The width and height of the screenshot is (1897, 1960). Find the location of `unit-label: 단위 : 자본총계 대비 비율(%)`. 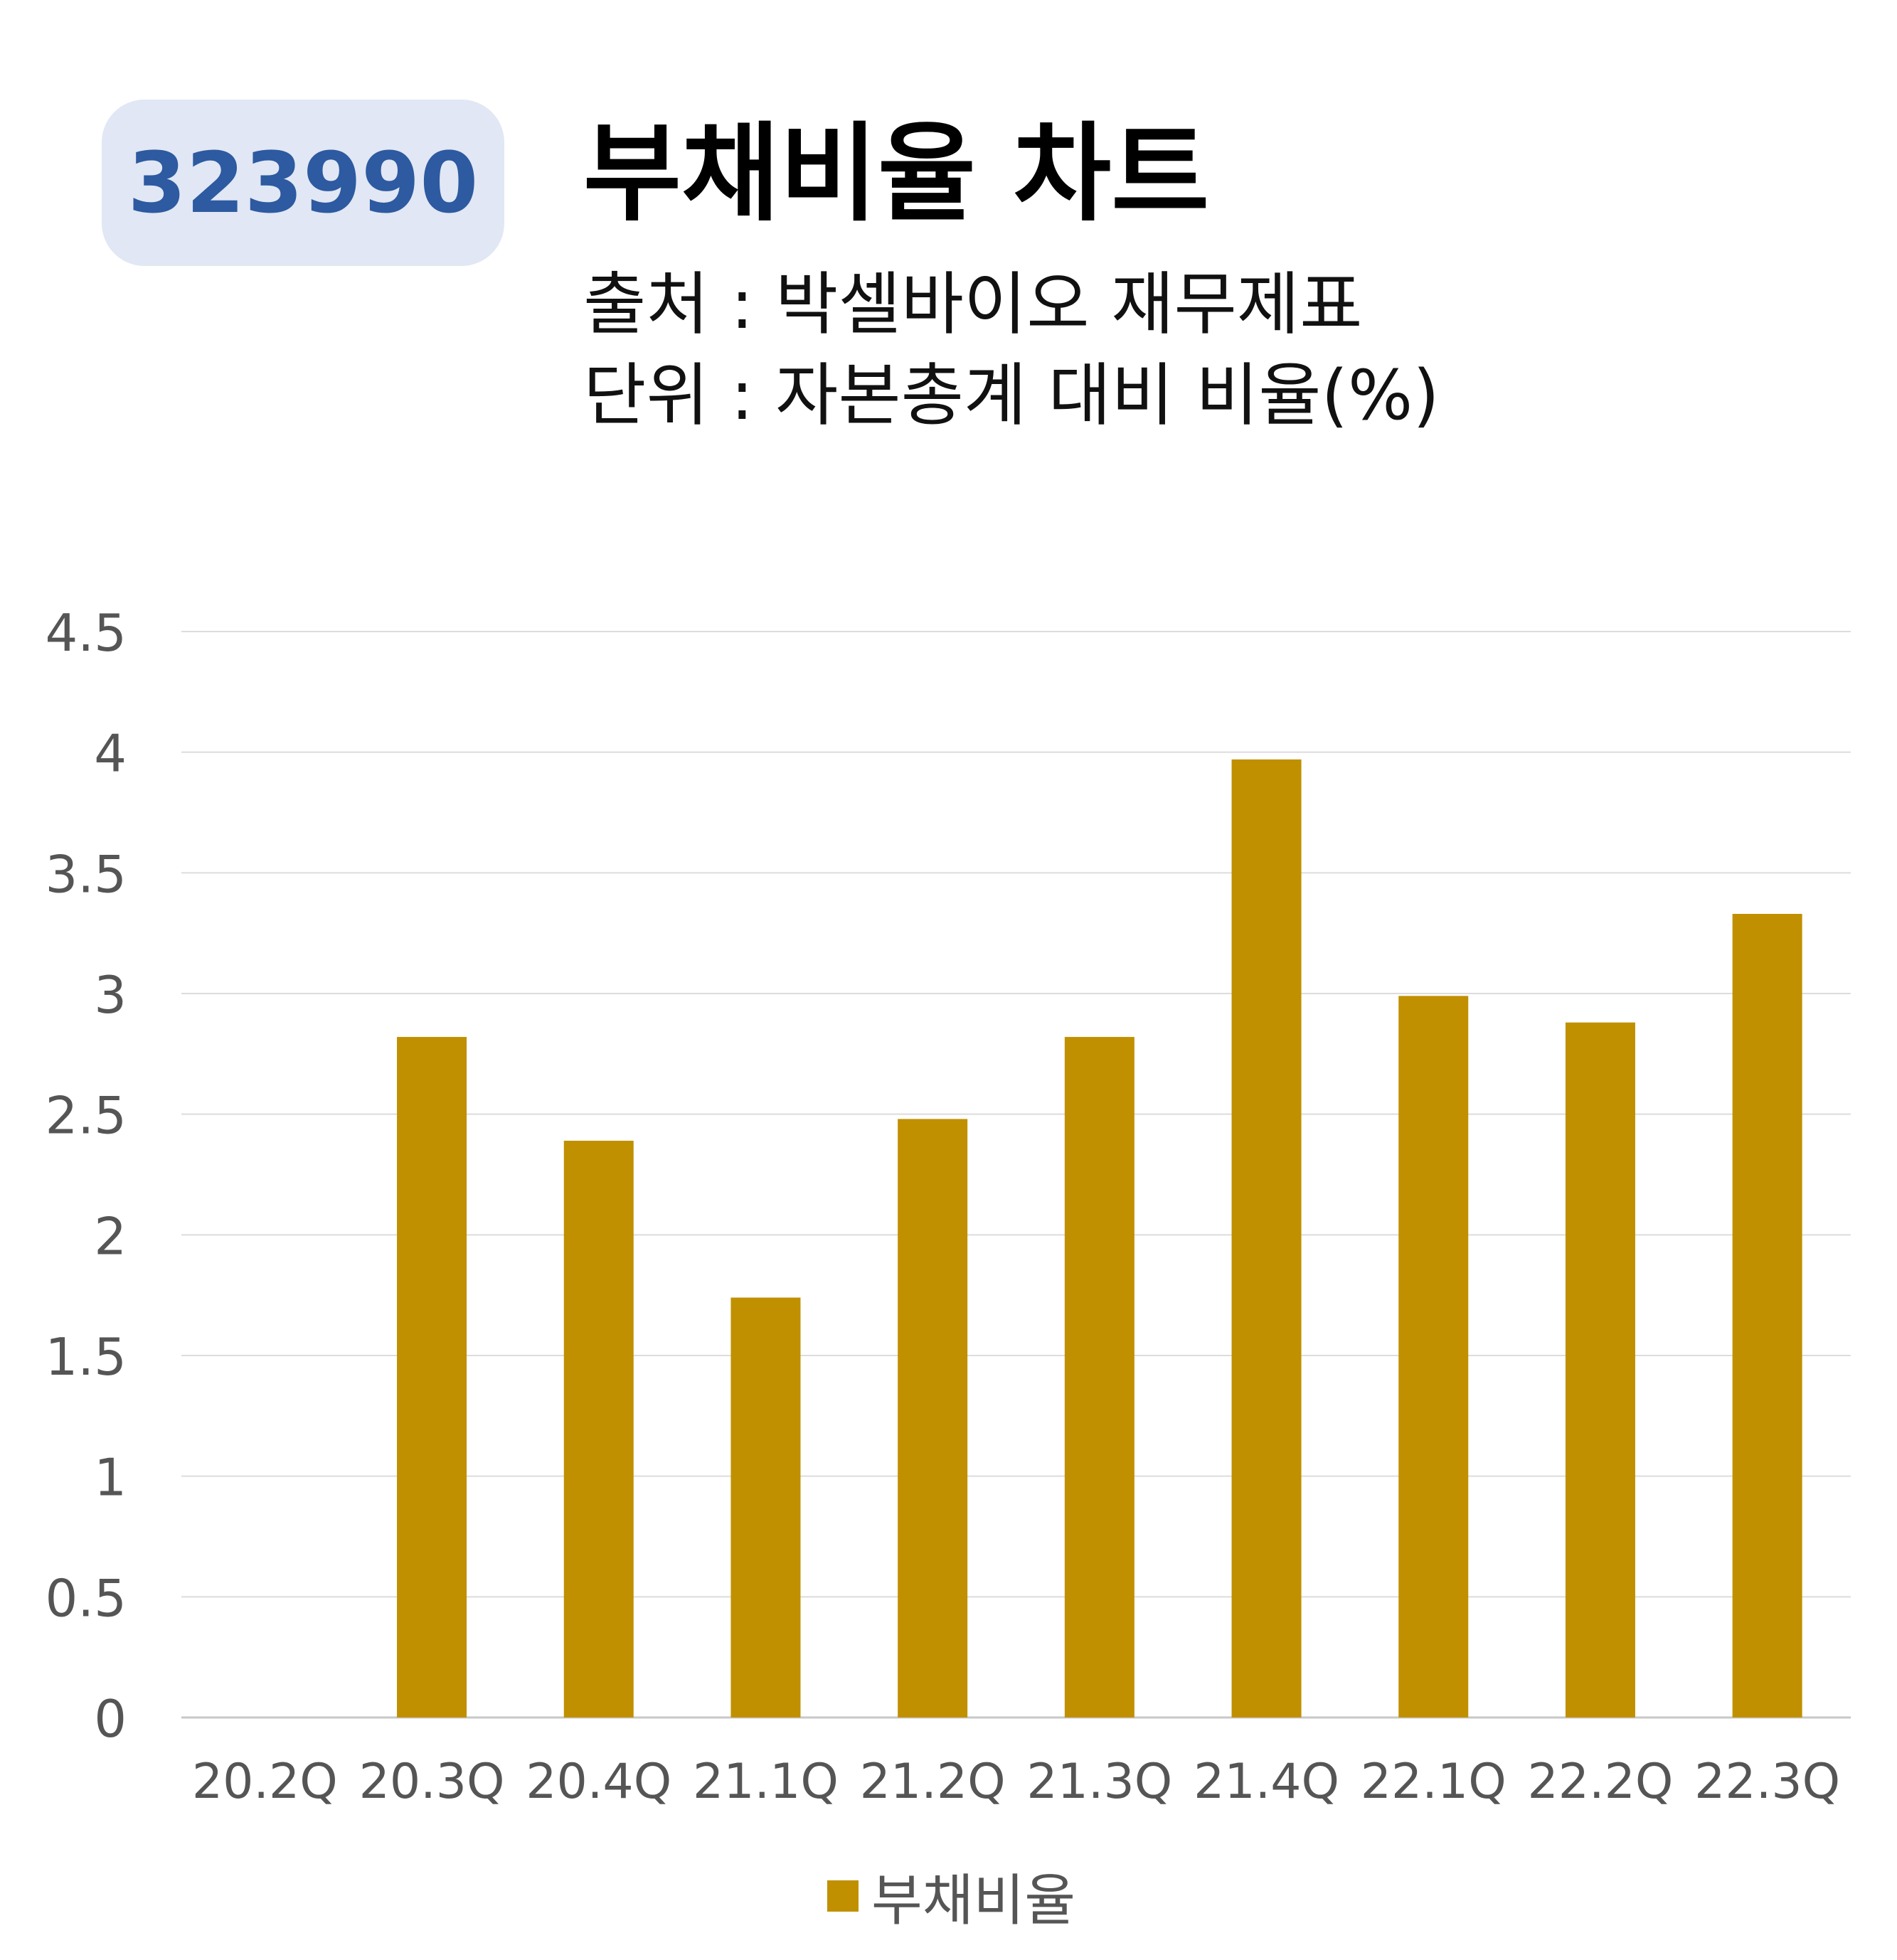

unit-label: 단위 : 자본총계 대비 비율(%) is located at coordinates (1012, 395).